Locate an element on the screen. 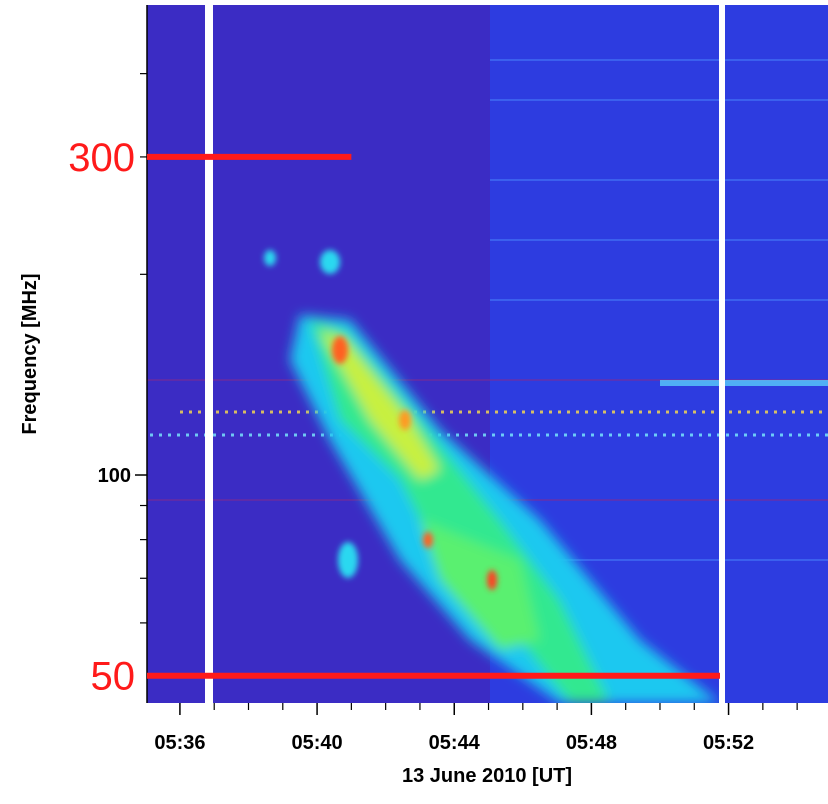  annotation-label: 50 is located at coordinates (113, 677).